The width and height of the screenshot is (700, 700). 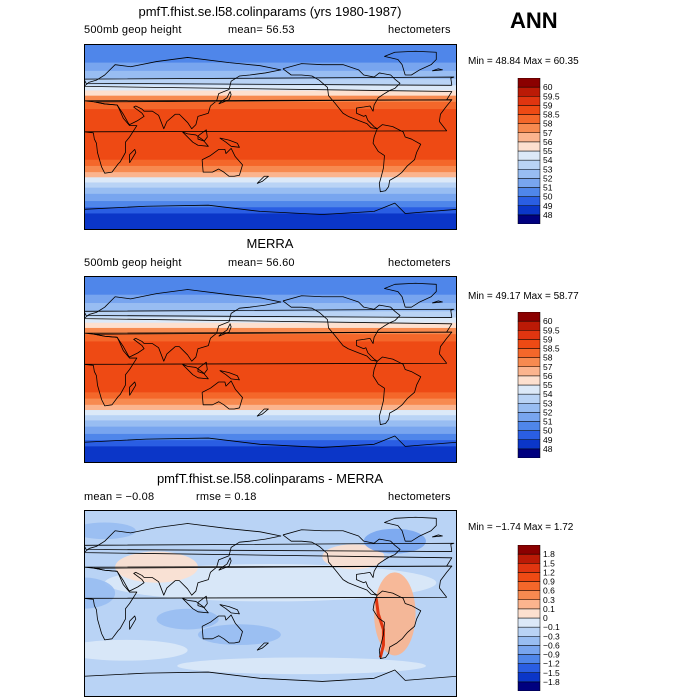 I want to click on colorbar-label: 49, so click(x=548, y=440).